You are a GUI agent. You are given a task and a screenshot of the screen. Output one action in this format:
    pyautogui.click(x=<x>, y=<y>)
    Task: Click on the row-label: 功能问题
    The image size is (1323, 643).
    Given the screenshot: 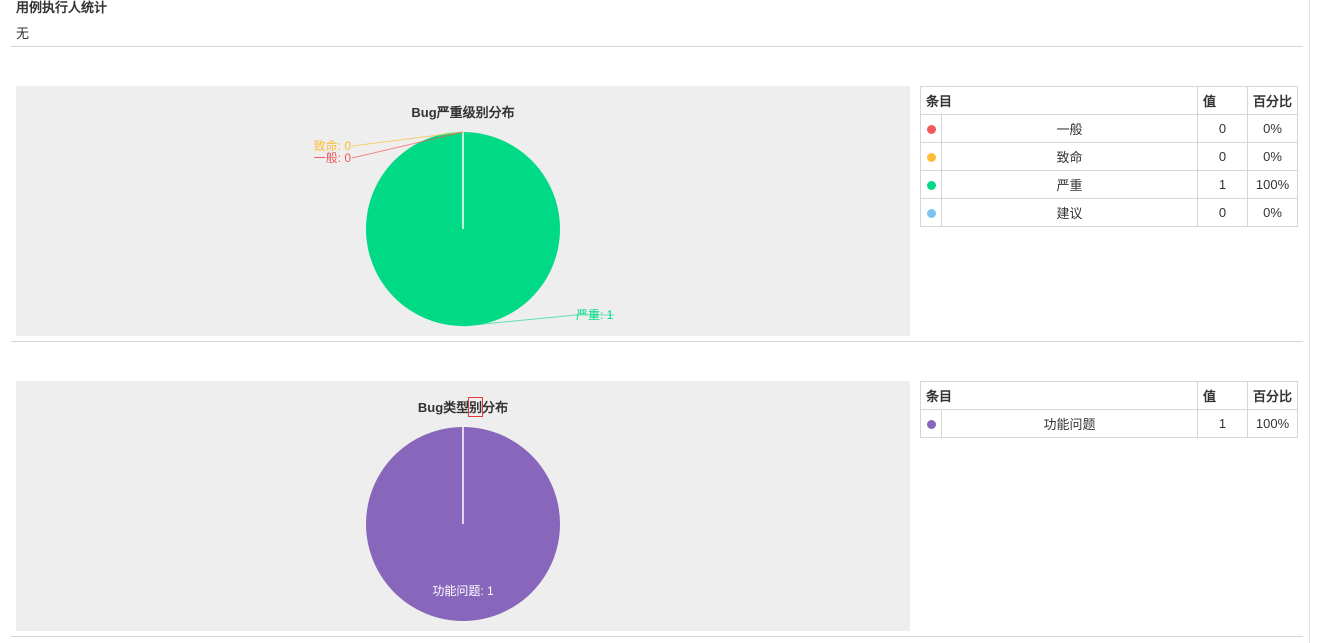 What is the action you would take?
    pyautogui.click(x=1069, y=423)
    